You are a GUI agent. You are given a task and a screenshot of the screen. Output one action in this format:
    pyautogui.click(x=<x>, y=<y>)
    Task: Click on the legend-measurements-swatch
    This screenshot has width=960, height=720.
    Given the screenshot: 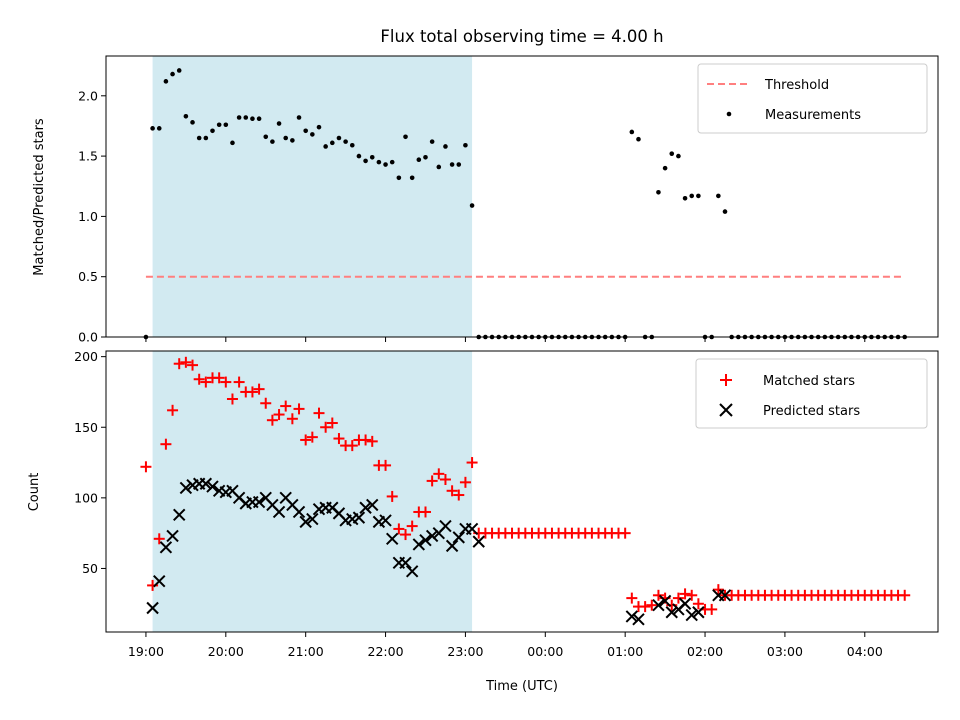 What is the action you would take?
    pyautogui.click(x=729, y=114)
    